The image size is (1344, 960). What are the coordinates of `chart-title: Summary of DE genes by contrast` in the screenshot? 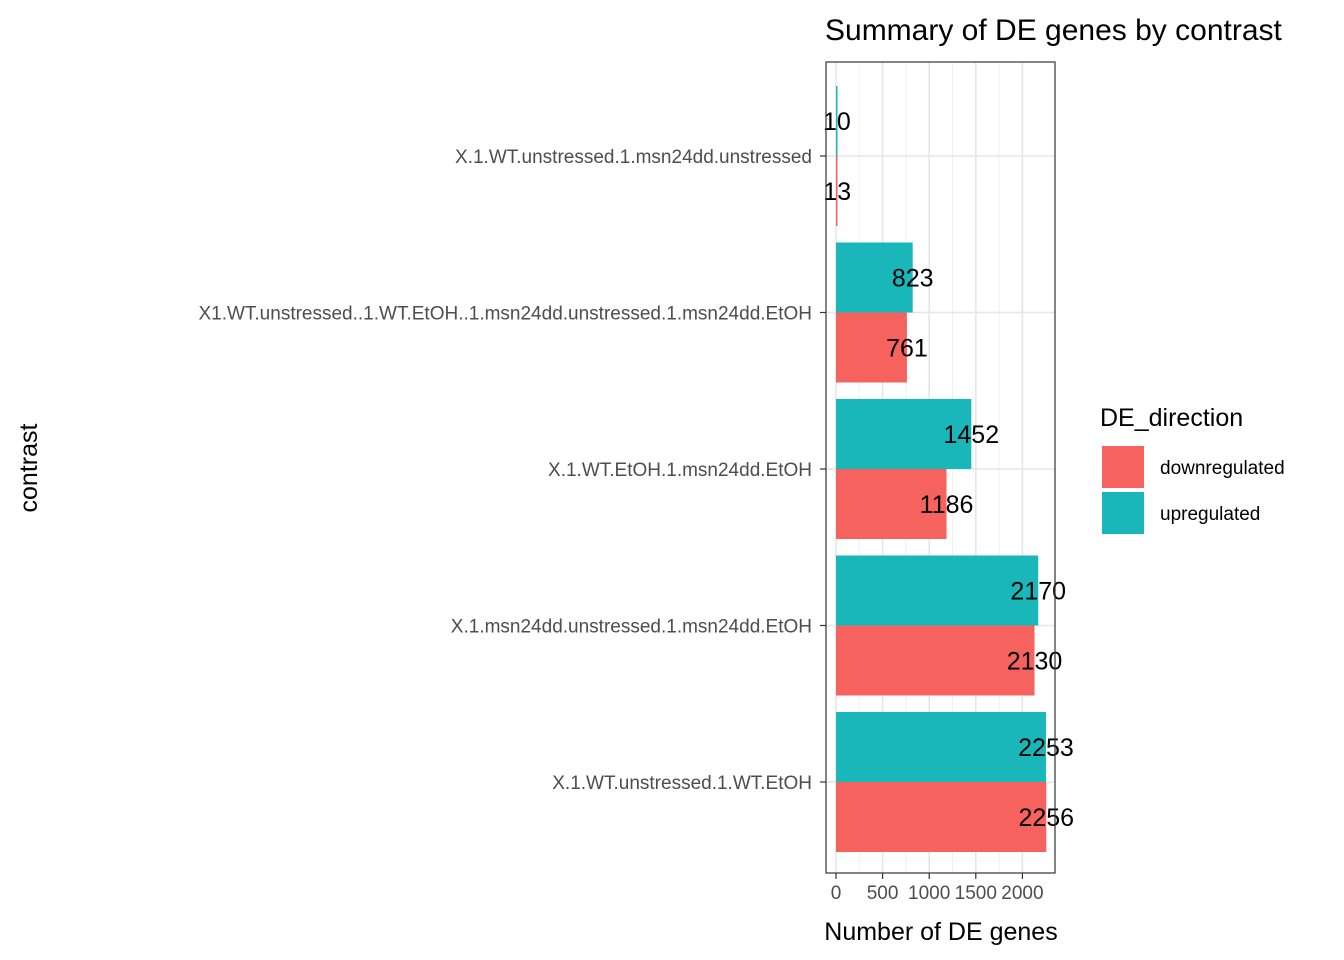 It's located at (1054, 30).